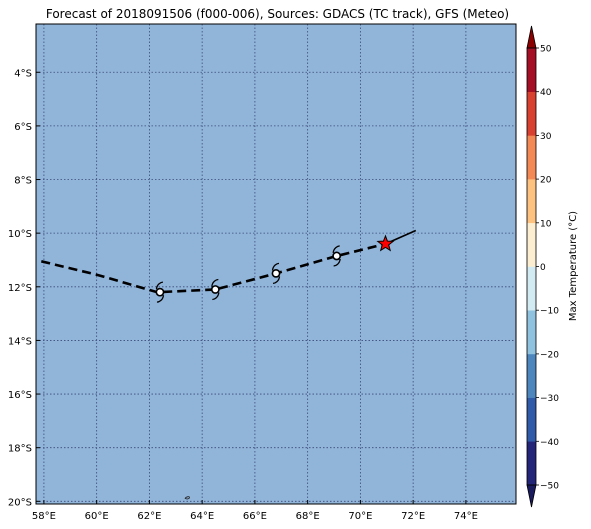 This screenshot has width=591, height=529. Describe the element at coordinates (20, 502) in the screenshot. I see `y-tick-label: 20°S` at that location.